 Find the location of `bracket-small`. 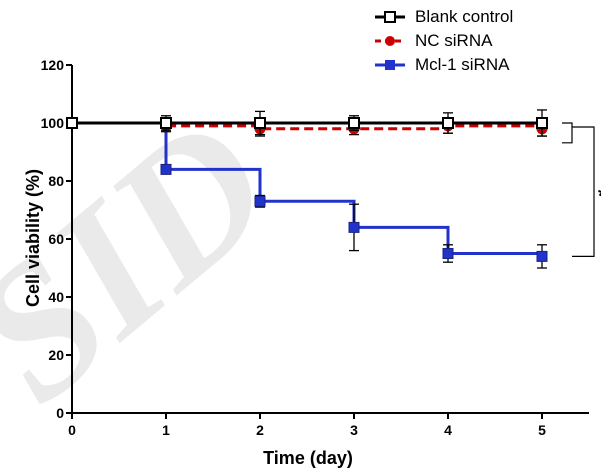

bracket-small is located at coordinates (567, 133).